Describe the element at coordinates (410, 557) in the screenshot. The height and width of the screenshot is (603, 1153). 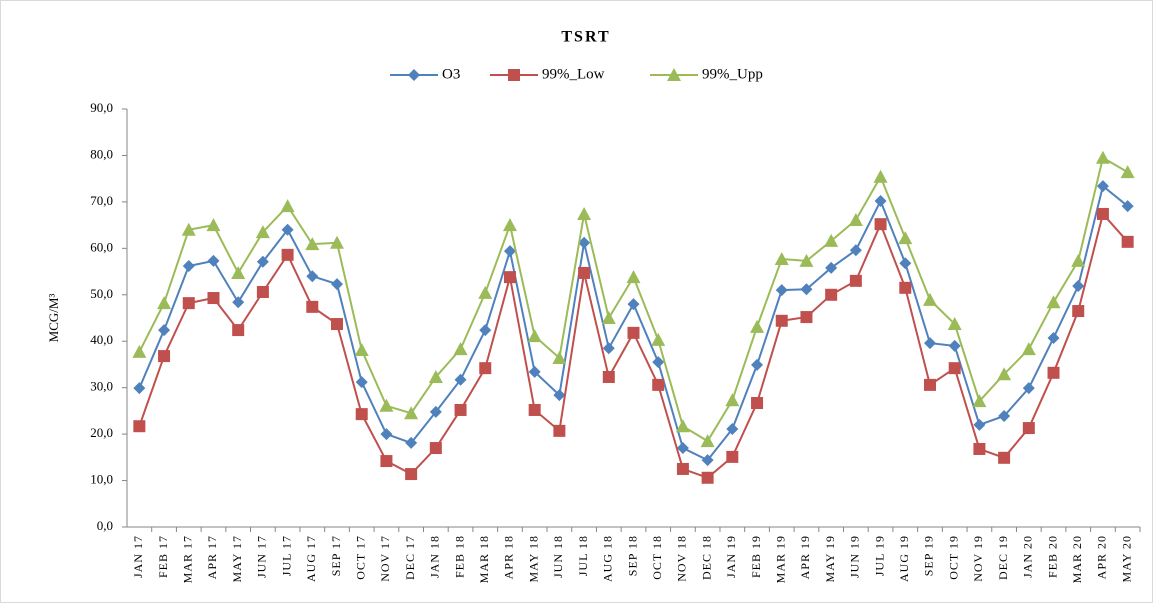
I see `x-tick-label: DEC 17` at that location.